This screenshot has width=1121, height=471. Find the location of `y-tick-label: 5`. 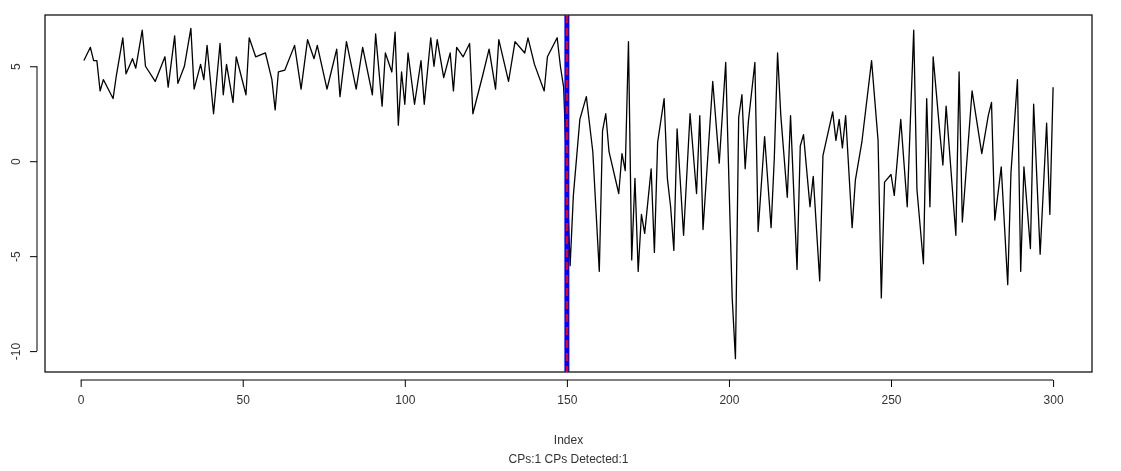

y-tick-label: 5 is located at coordinates (16, 67).